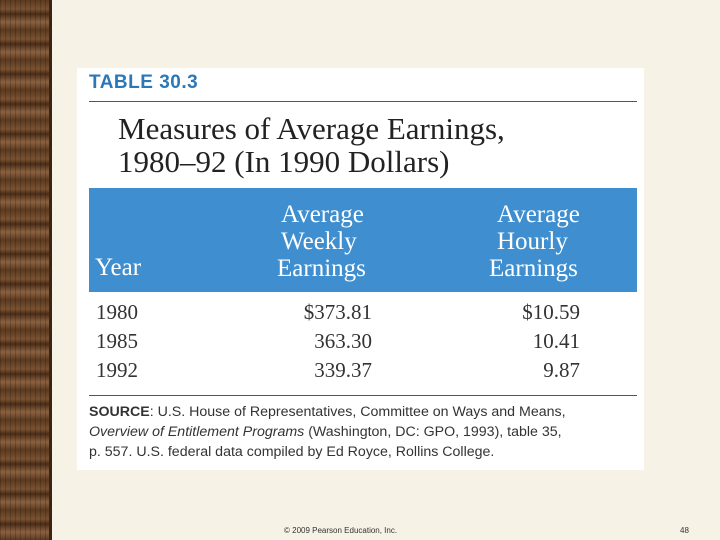 The height and width of the screenshot is (540, 720). Describe the element at coordinates (343, 341) in the screenshot. I see `cell-weekly-earnings: 363.30` at that location.